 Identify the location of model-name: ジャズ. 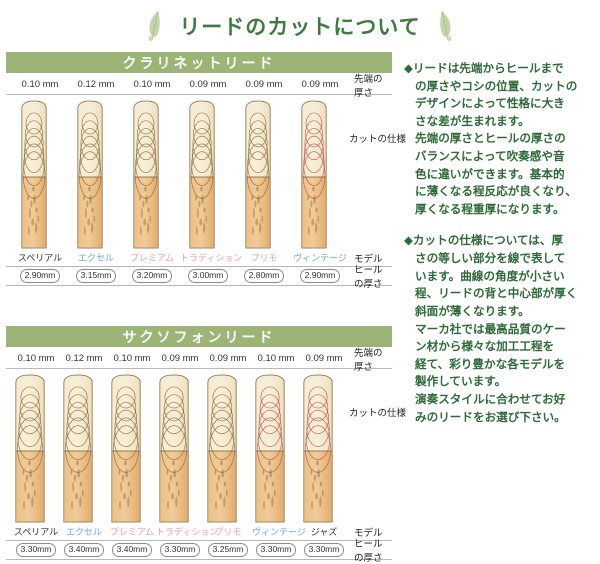
(324, 532).